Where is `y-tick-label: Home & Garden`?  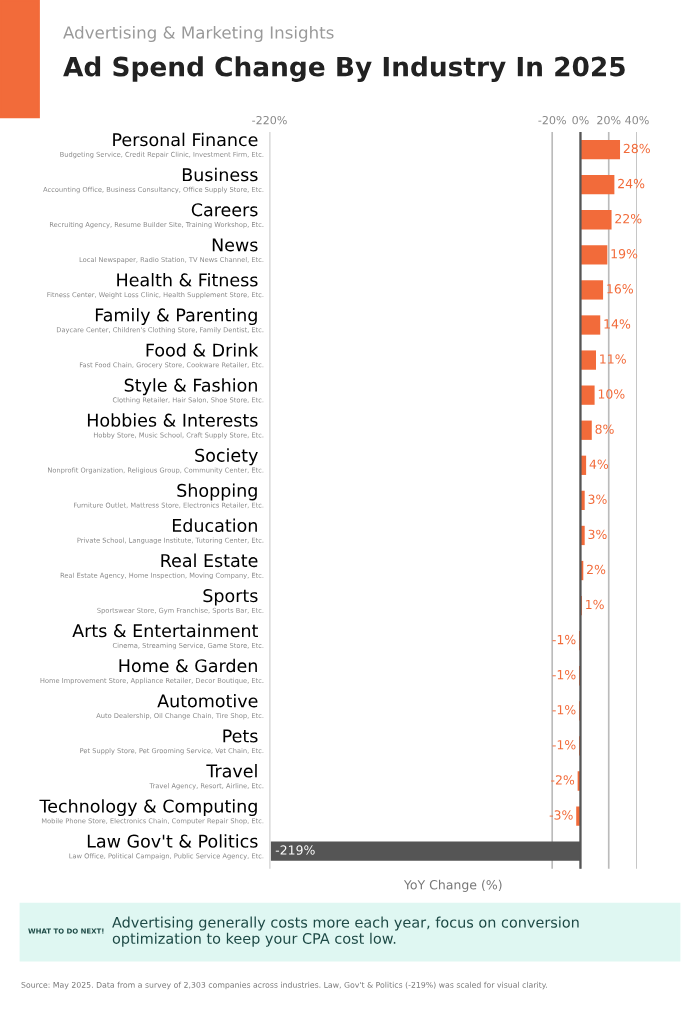 y-tick-label: Home & Garden is located at coordinates (188, 665).